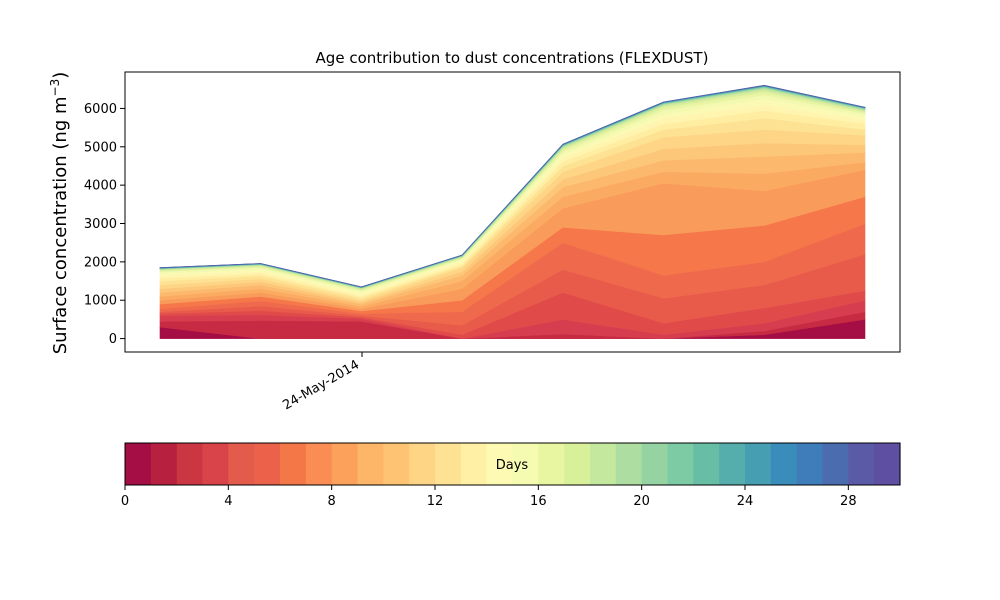 The image size is (1000, 600). I want to click on colorbar-tick-label: 8, so click(332, 501).